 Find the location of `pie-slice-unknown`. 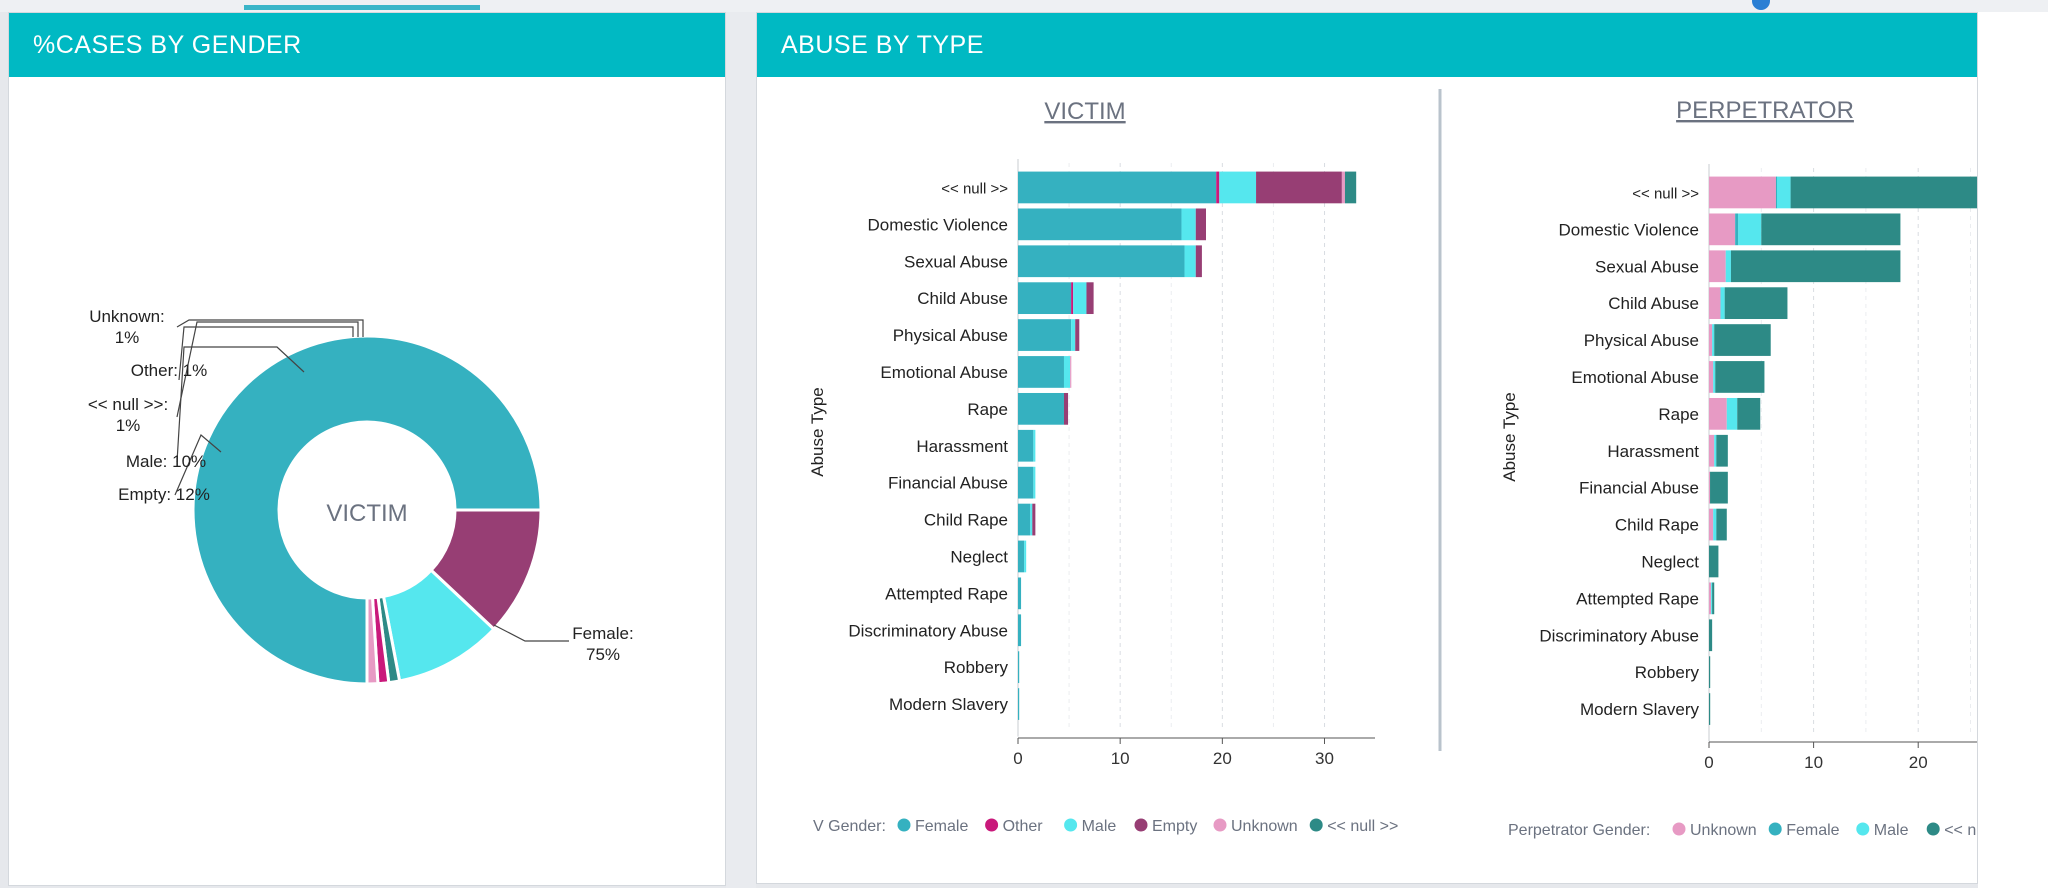

pie-slice-unknown is located at coordinates (372, 641).